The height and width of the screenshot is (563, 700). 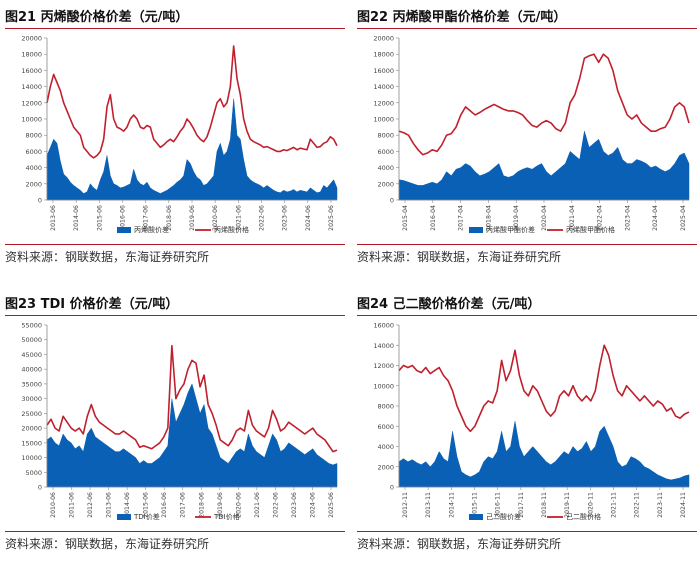 I want to click on legend-label-price: 己二酸价格, so click(x=583, y=516).